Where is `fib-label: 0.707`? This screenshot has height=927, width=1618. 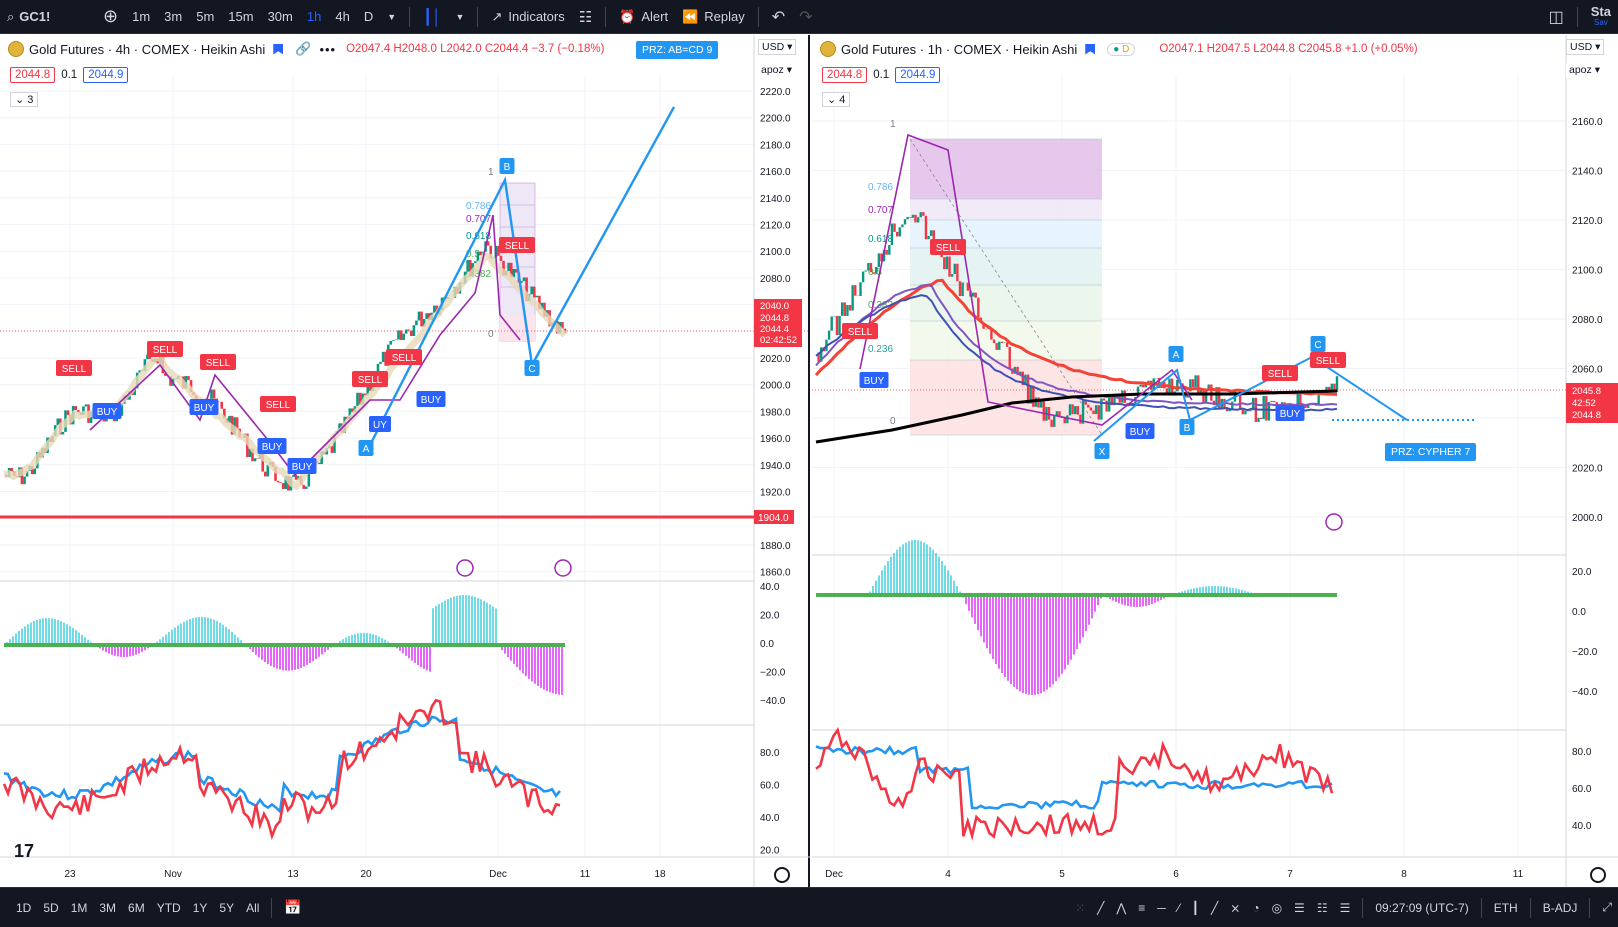 fib-label: 0.707 is located at coordinates (478, 219).